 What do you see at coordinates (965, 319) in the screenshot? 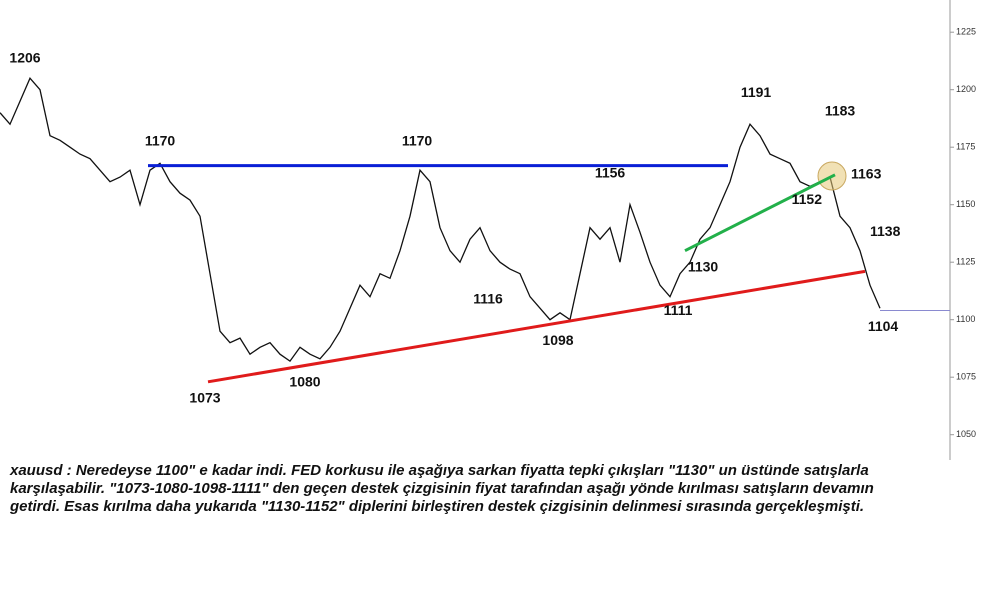
I see `y-tick-label: 1100` at bounding box center [965, 319].